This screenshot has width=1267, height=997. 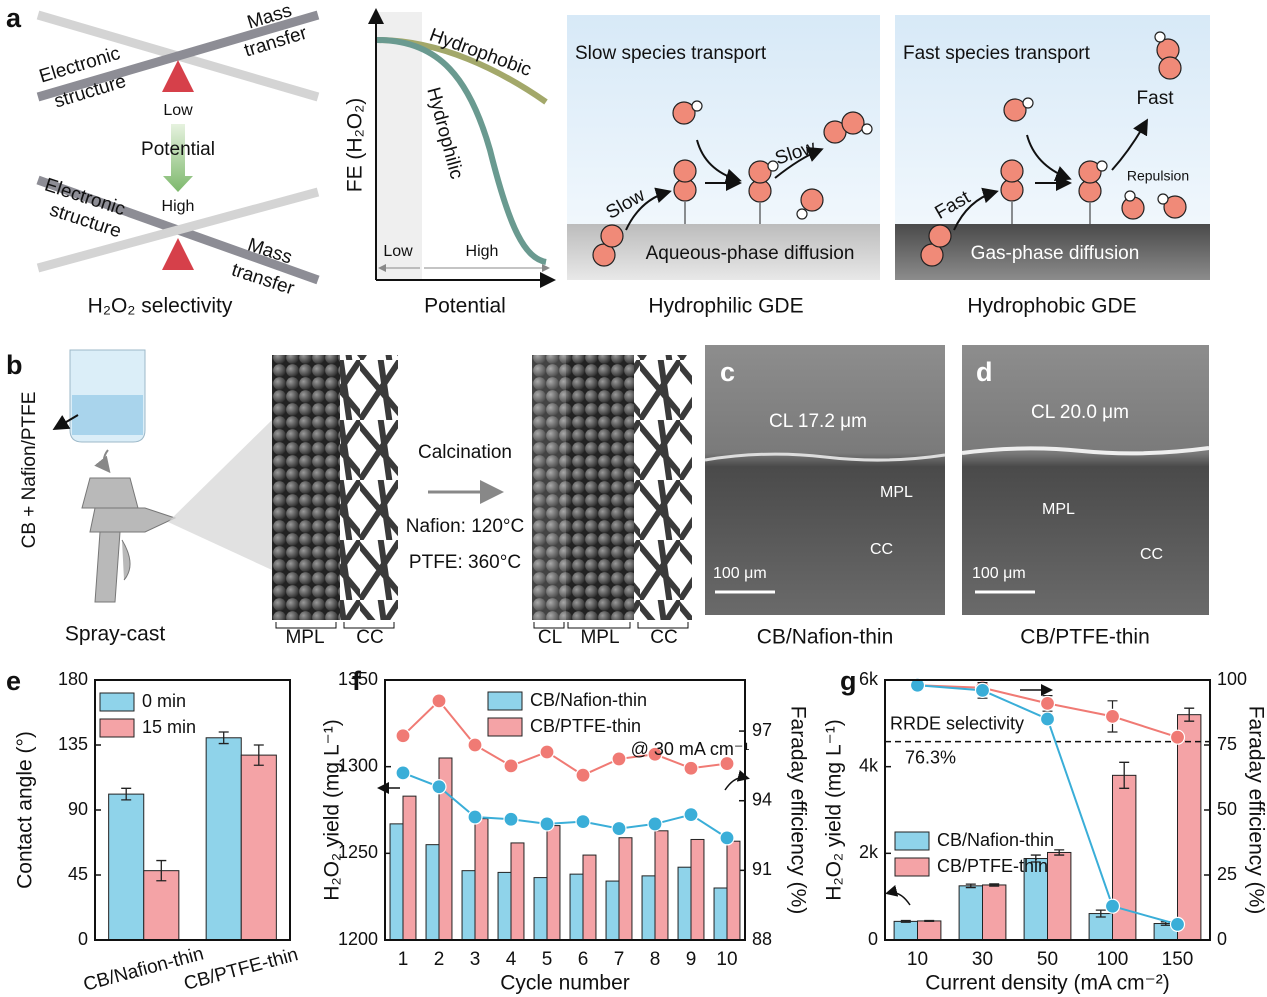 I want to click on x-tick-label: 5, so click(x=547, y=959).